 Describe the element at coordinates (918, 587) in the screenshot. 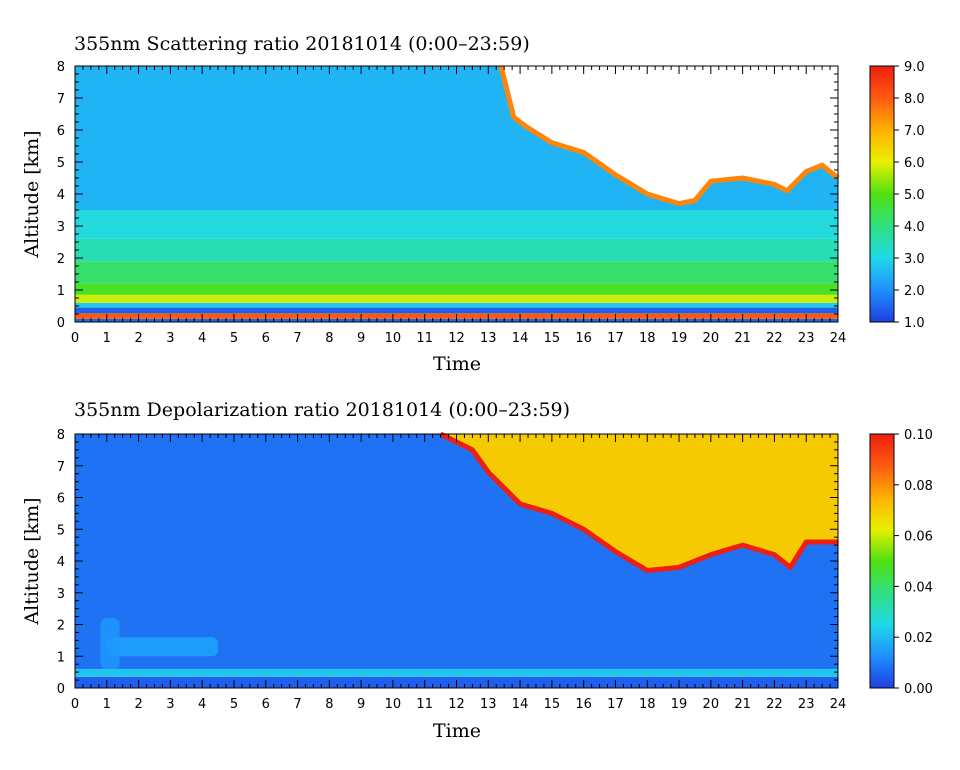

I see `colorbar-tick-label: 0.04` at that location.